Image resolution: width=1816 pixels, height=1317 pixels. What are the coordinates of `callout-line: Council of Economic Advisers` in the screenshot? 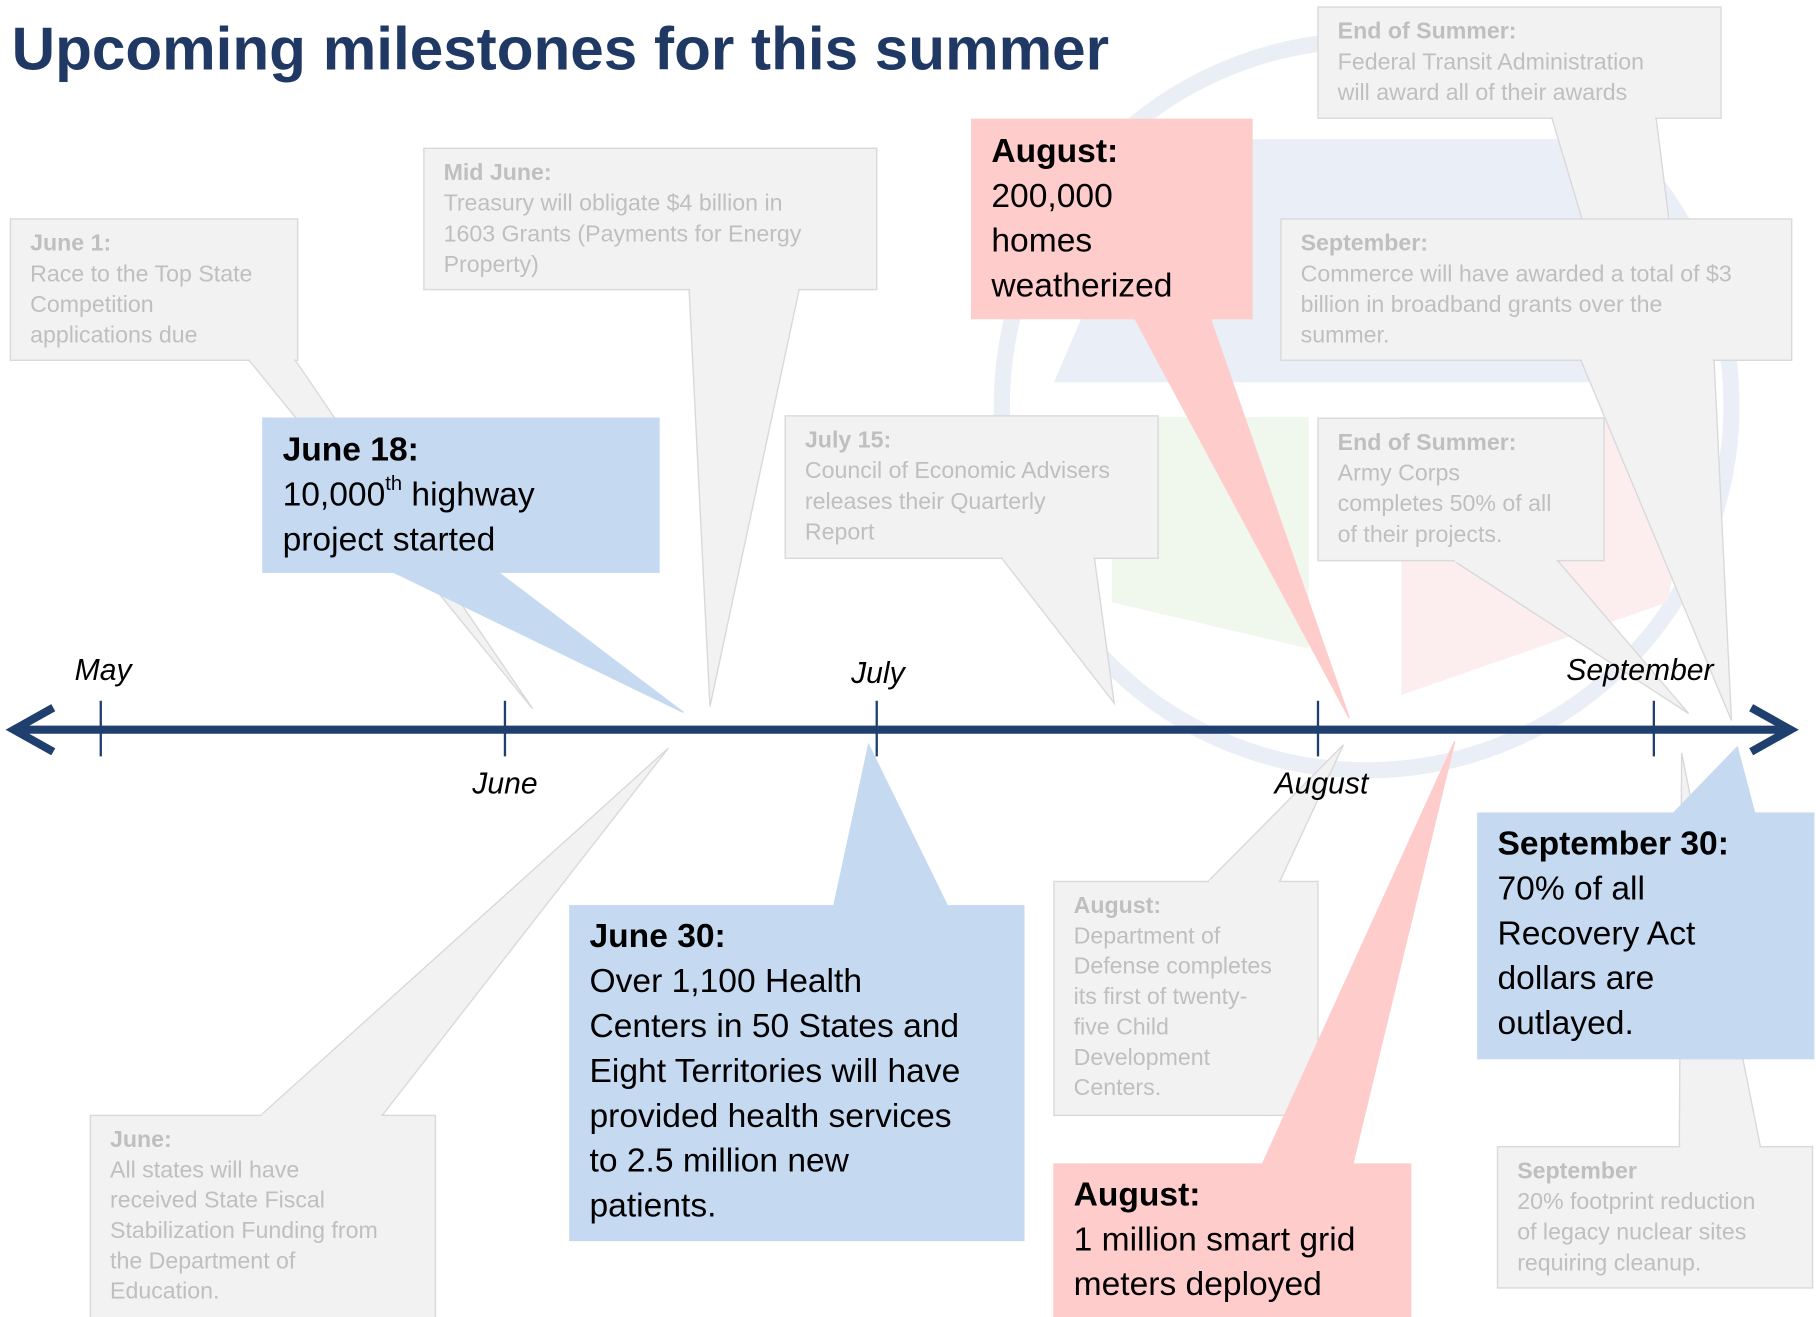 It's located at (957, 470).